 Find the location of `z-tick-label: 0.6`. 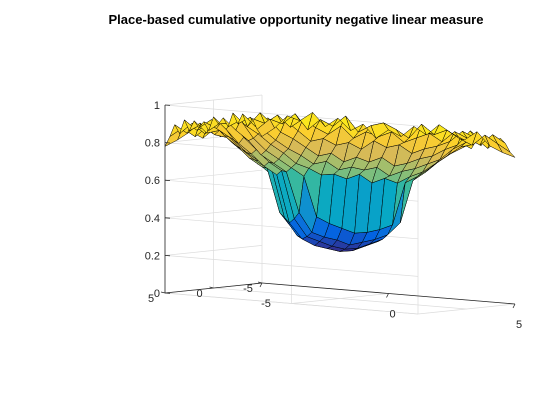

z-tick-label: 0.6 is located at coordinates (152, 181).